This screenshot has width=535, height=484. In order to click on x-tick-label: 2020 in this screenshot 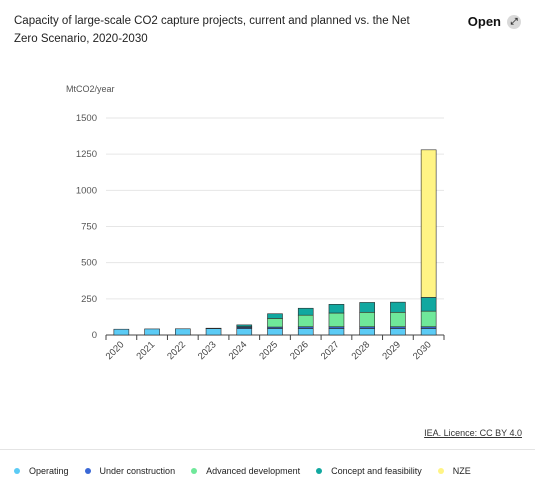, I will do `click(115, 350)`.